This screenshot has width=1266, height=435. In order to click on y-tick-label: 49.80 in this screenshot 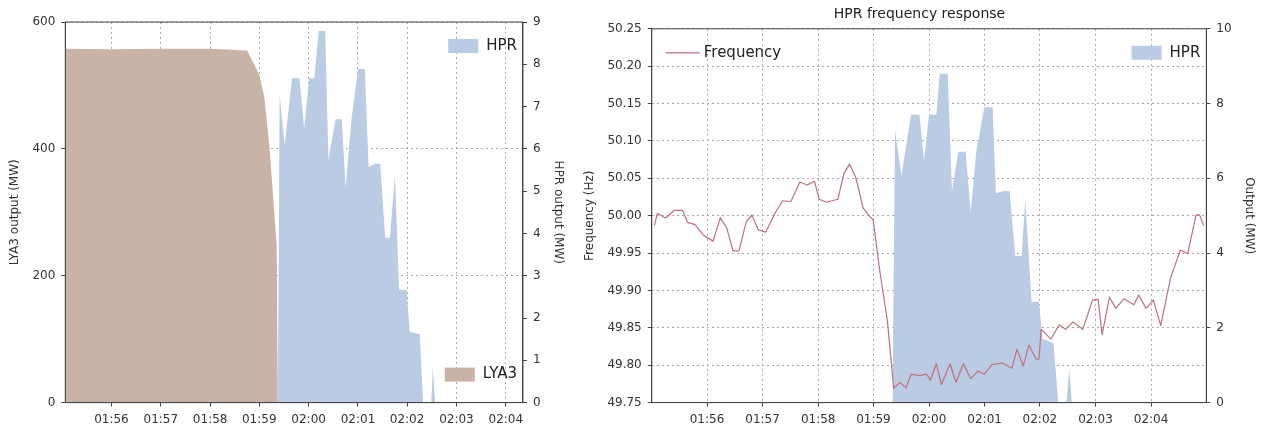, I will do `click(624, 364)`.